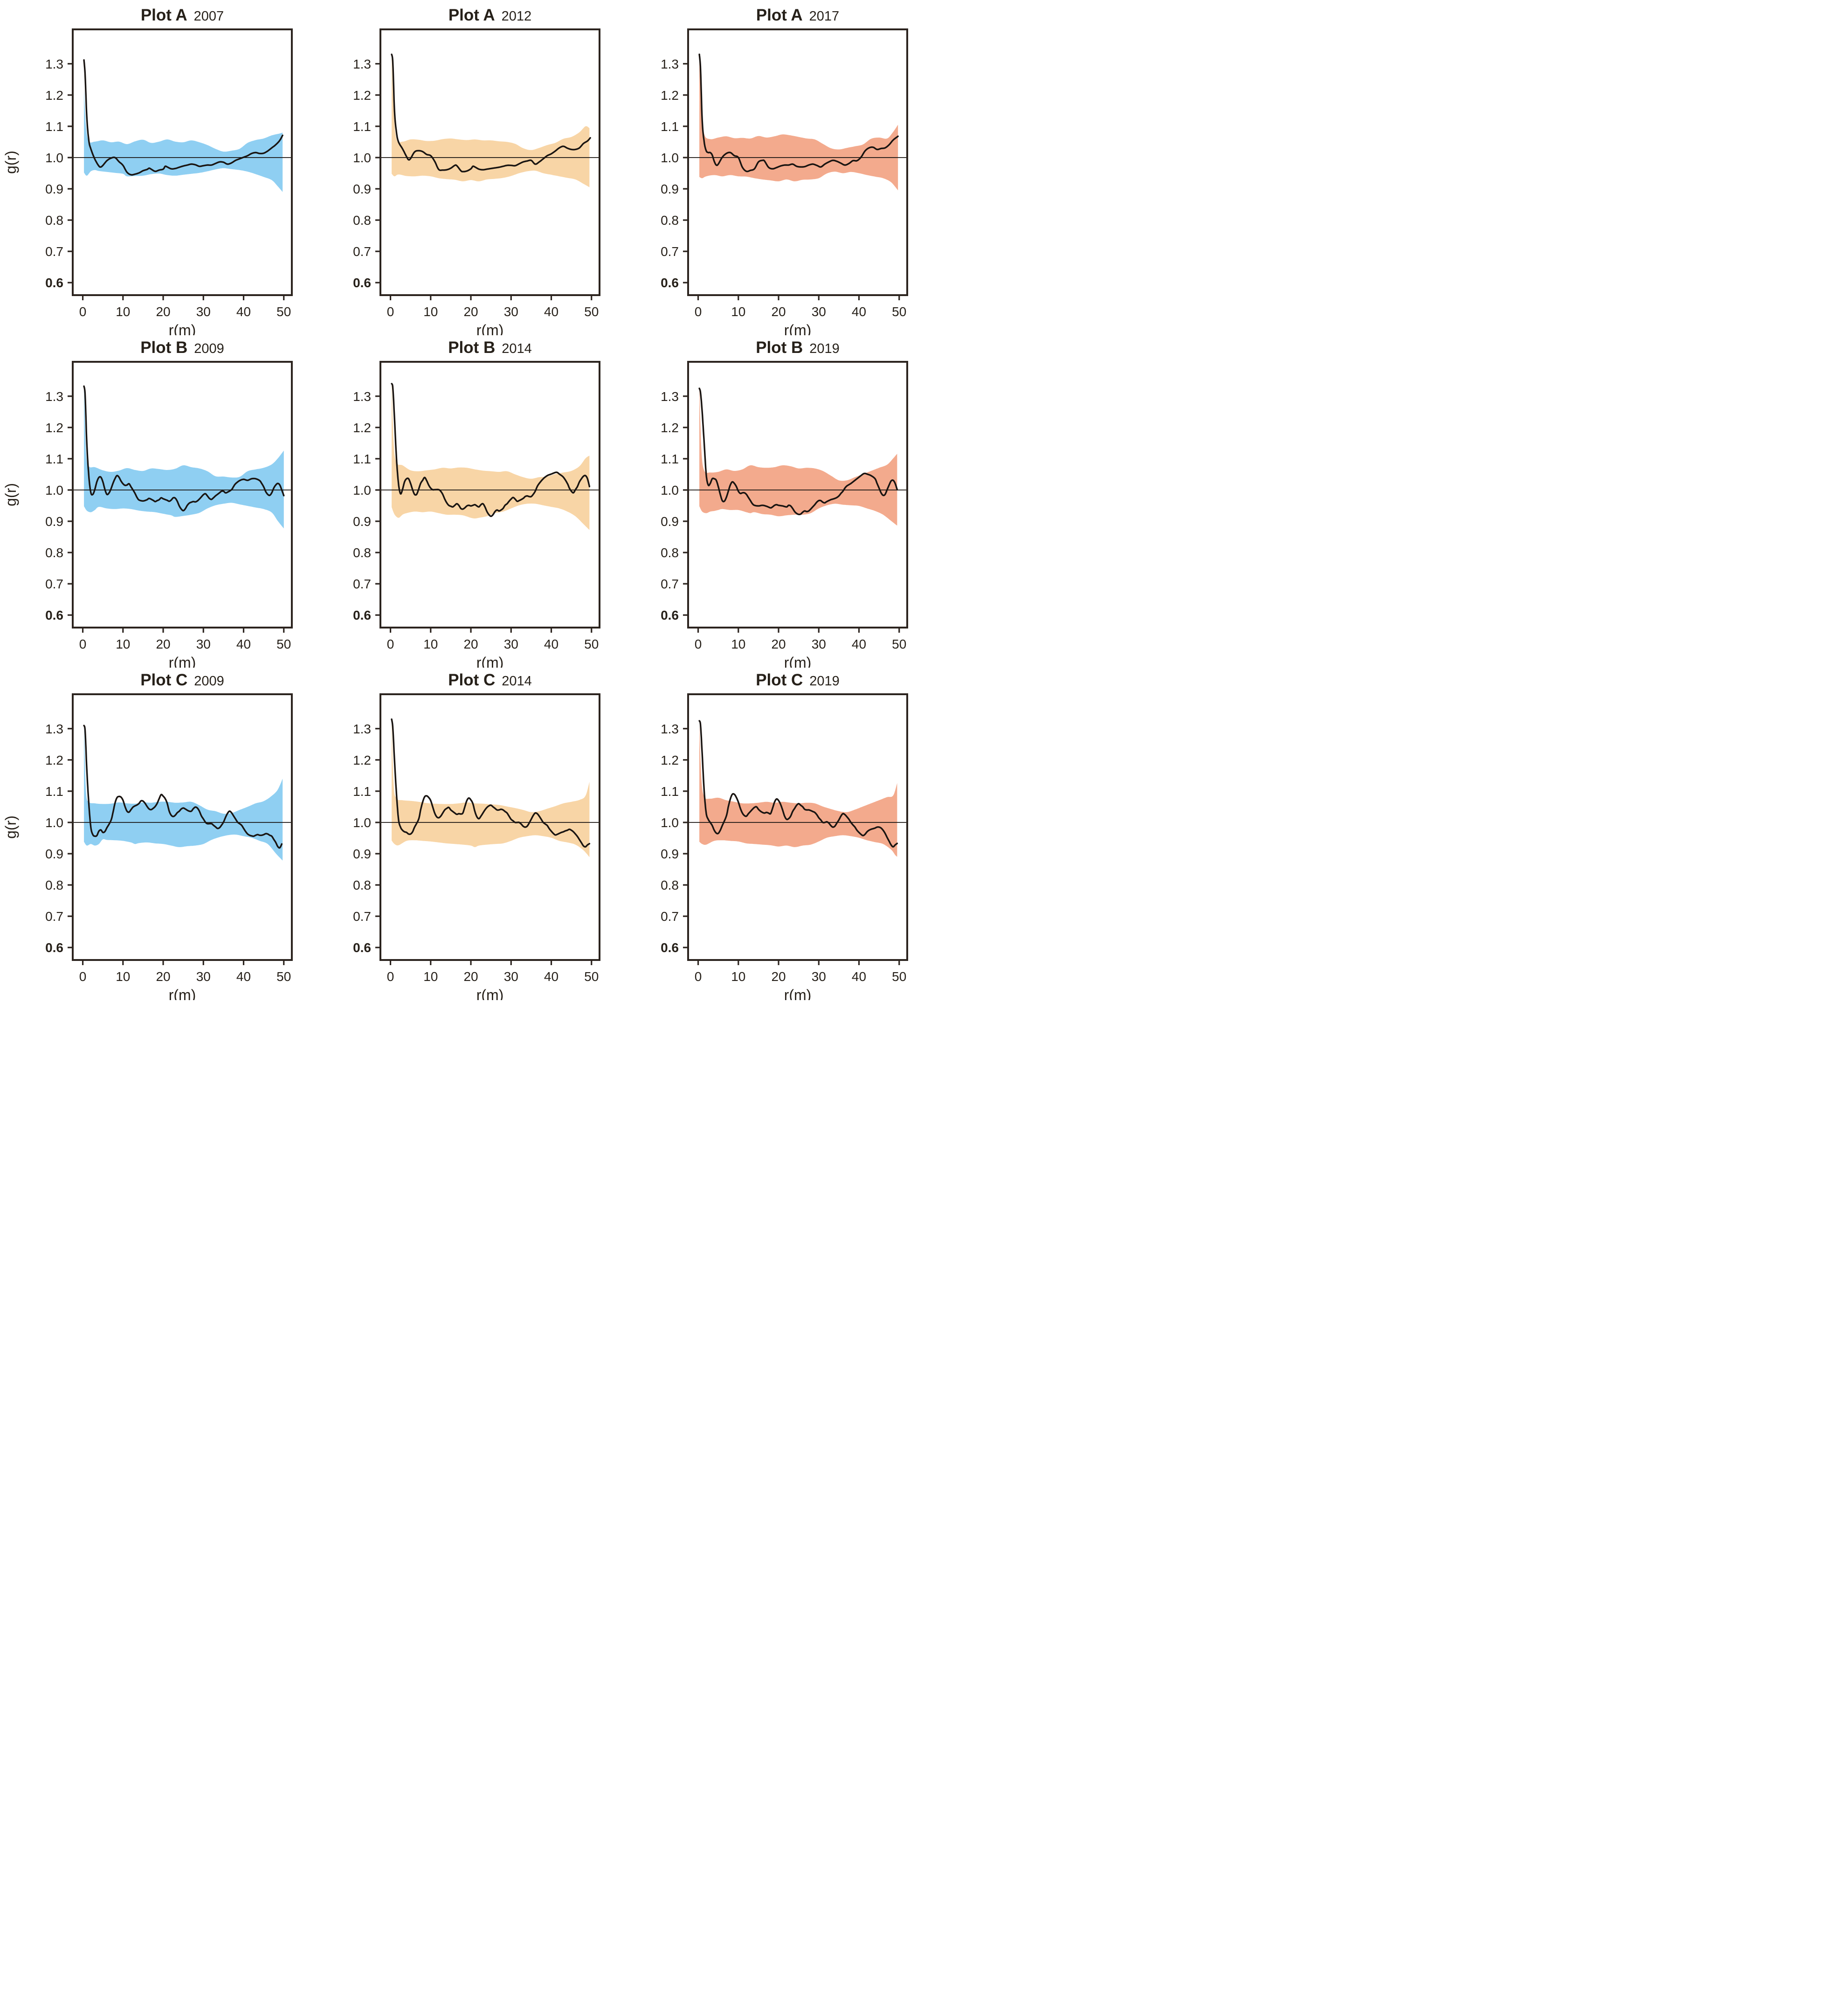  What do you see at coordinates (164, 15) in the screenshot?
I see `panel-title-name: Plot A` at bounding box center [164, 15].